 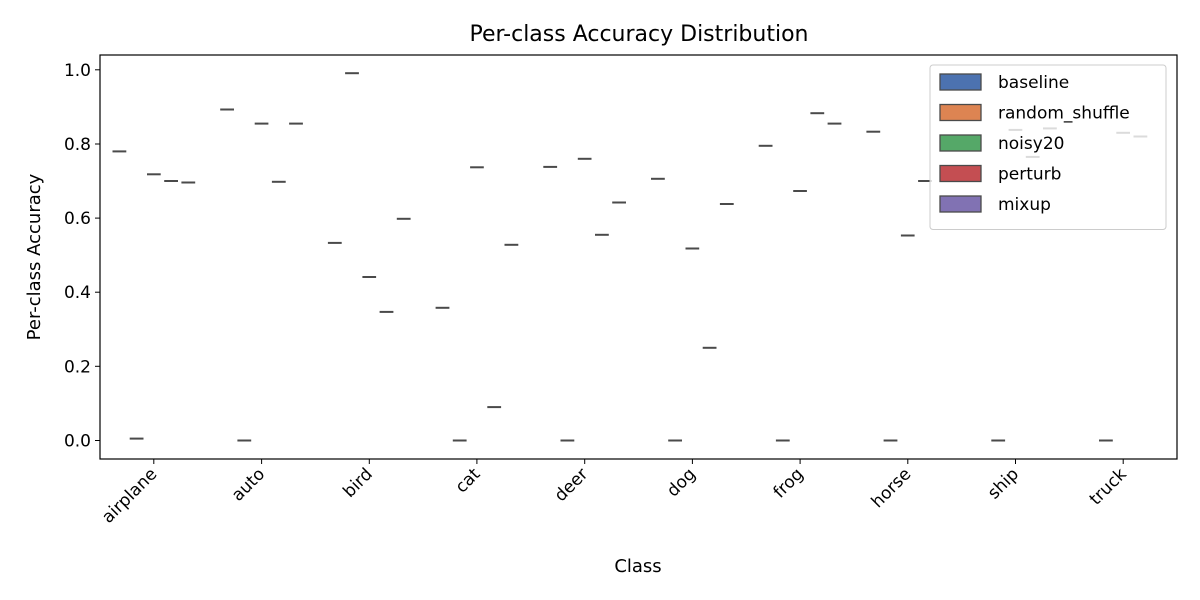 What do you see at coordinates (572, 485) in the screenshot?
I see `x-tick-label-deer: deer` at bounding box center [572, 485].